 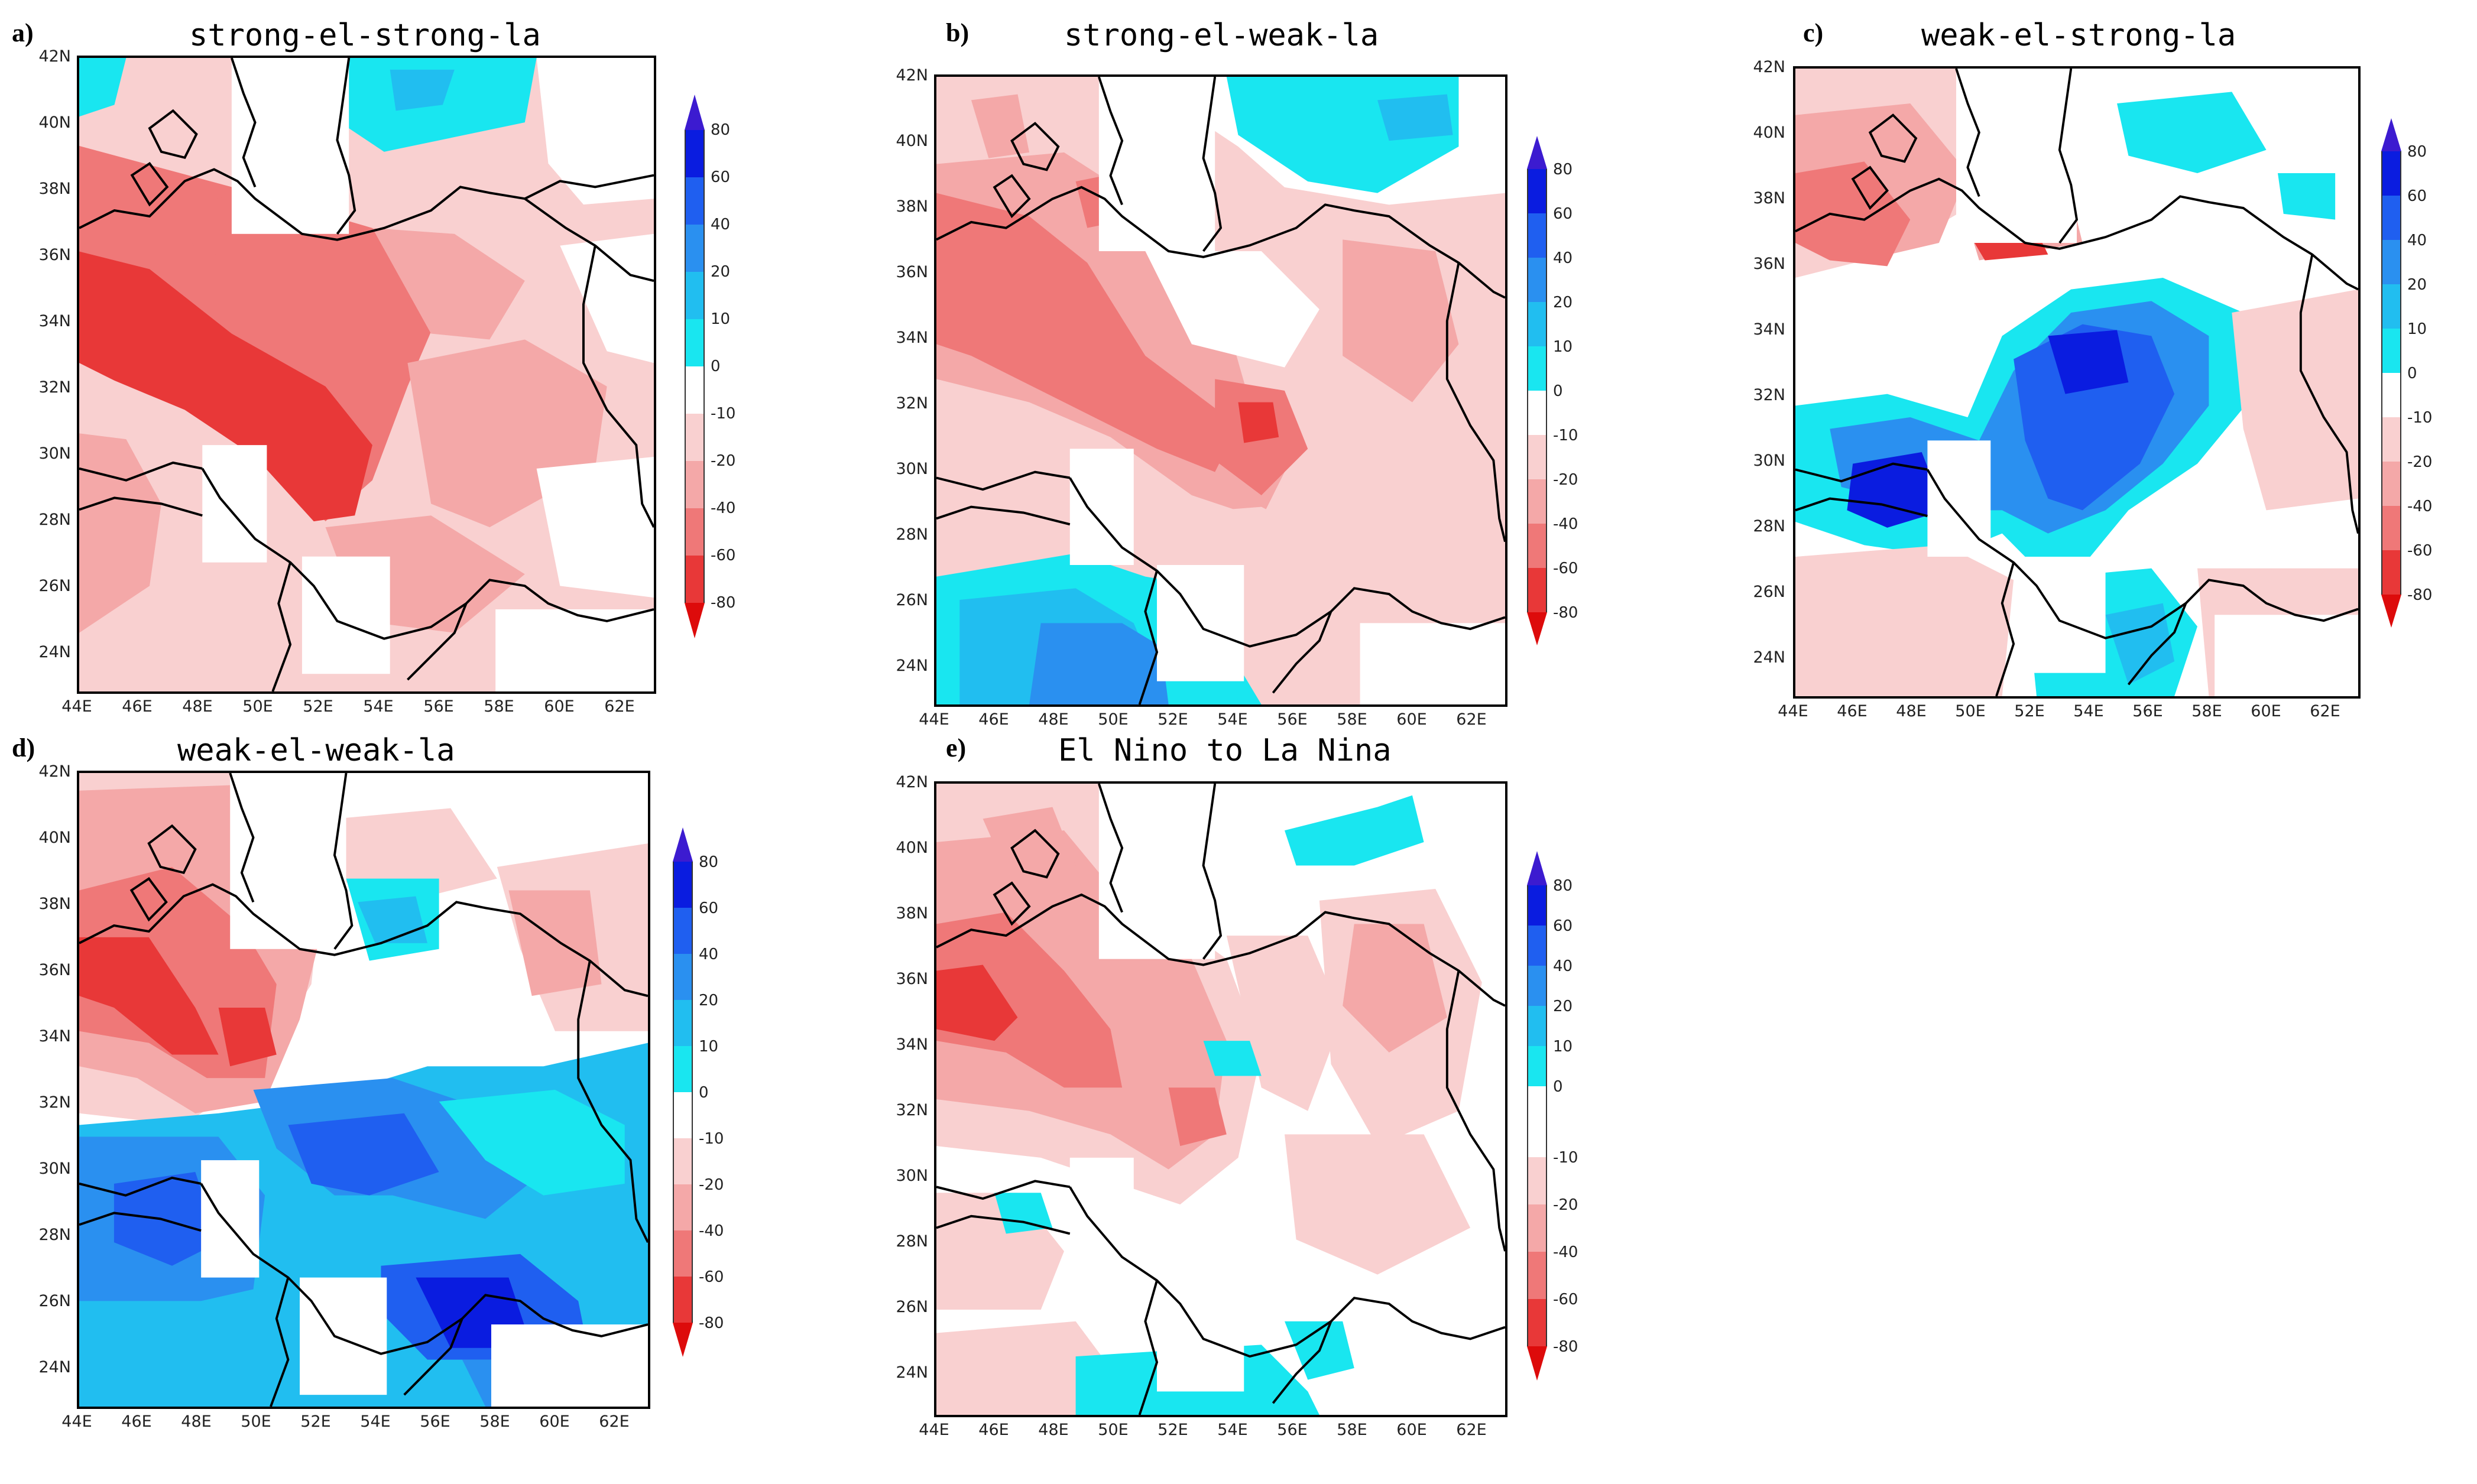 I want to click on lat-label: 40N, so click(x=1769, y=133).